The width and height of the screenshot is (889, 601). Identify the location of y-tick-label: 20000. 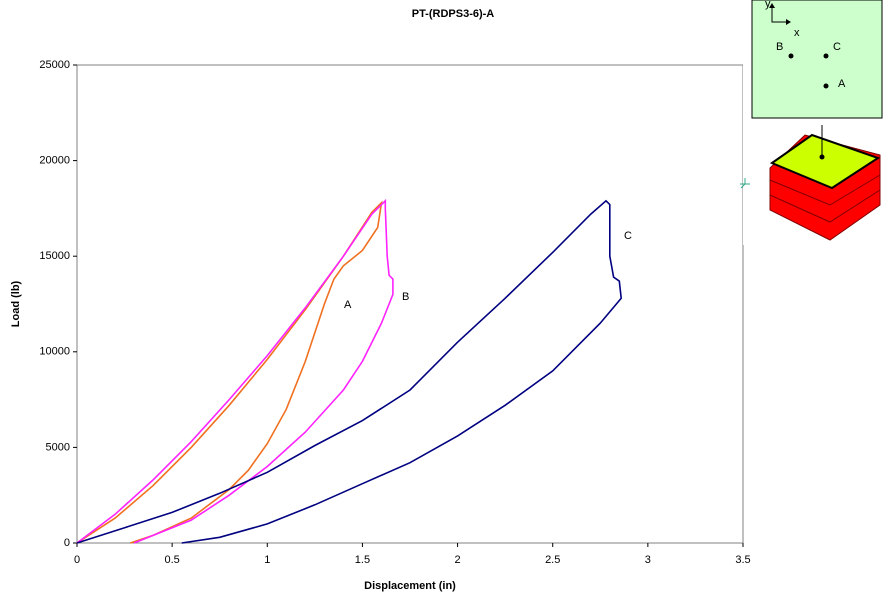
(54, 161).